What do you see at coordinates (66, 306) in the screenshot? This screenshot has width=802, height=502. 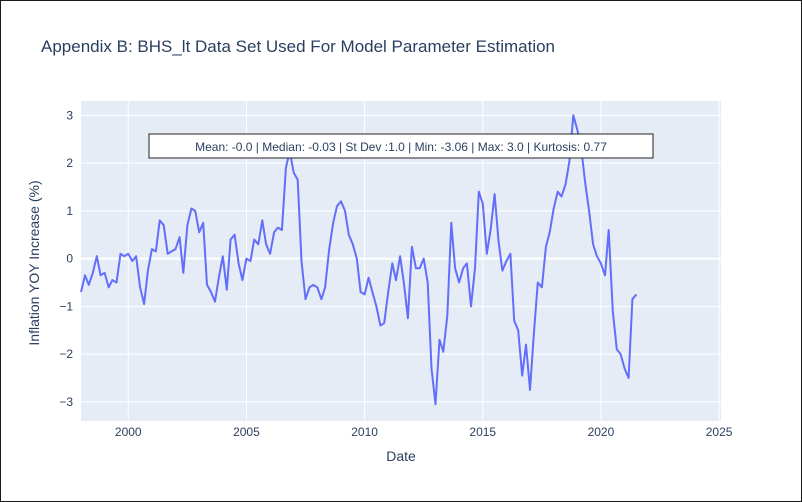 I see `y-tick-label: −1` at bounding box center [66, 306].